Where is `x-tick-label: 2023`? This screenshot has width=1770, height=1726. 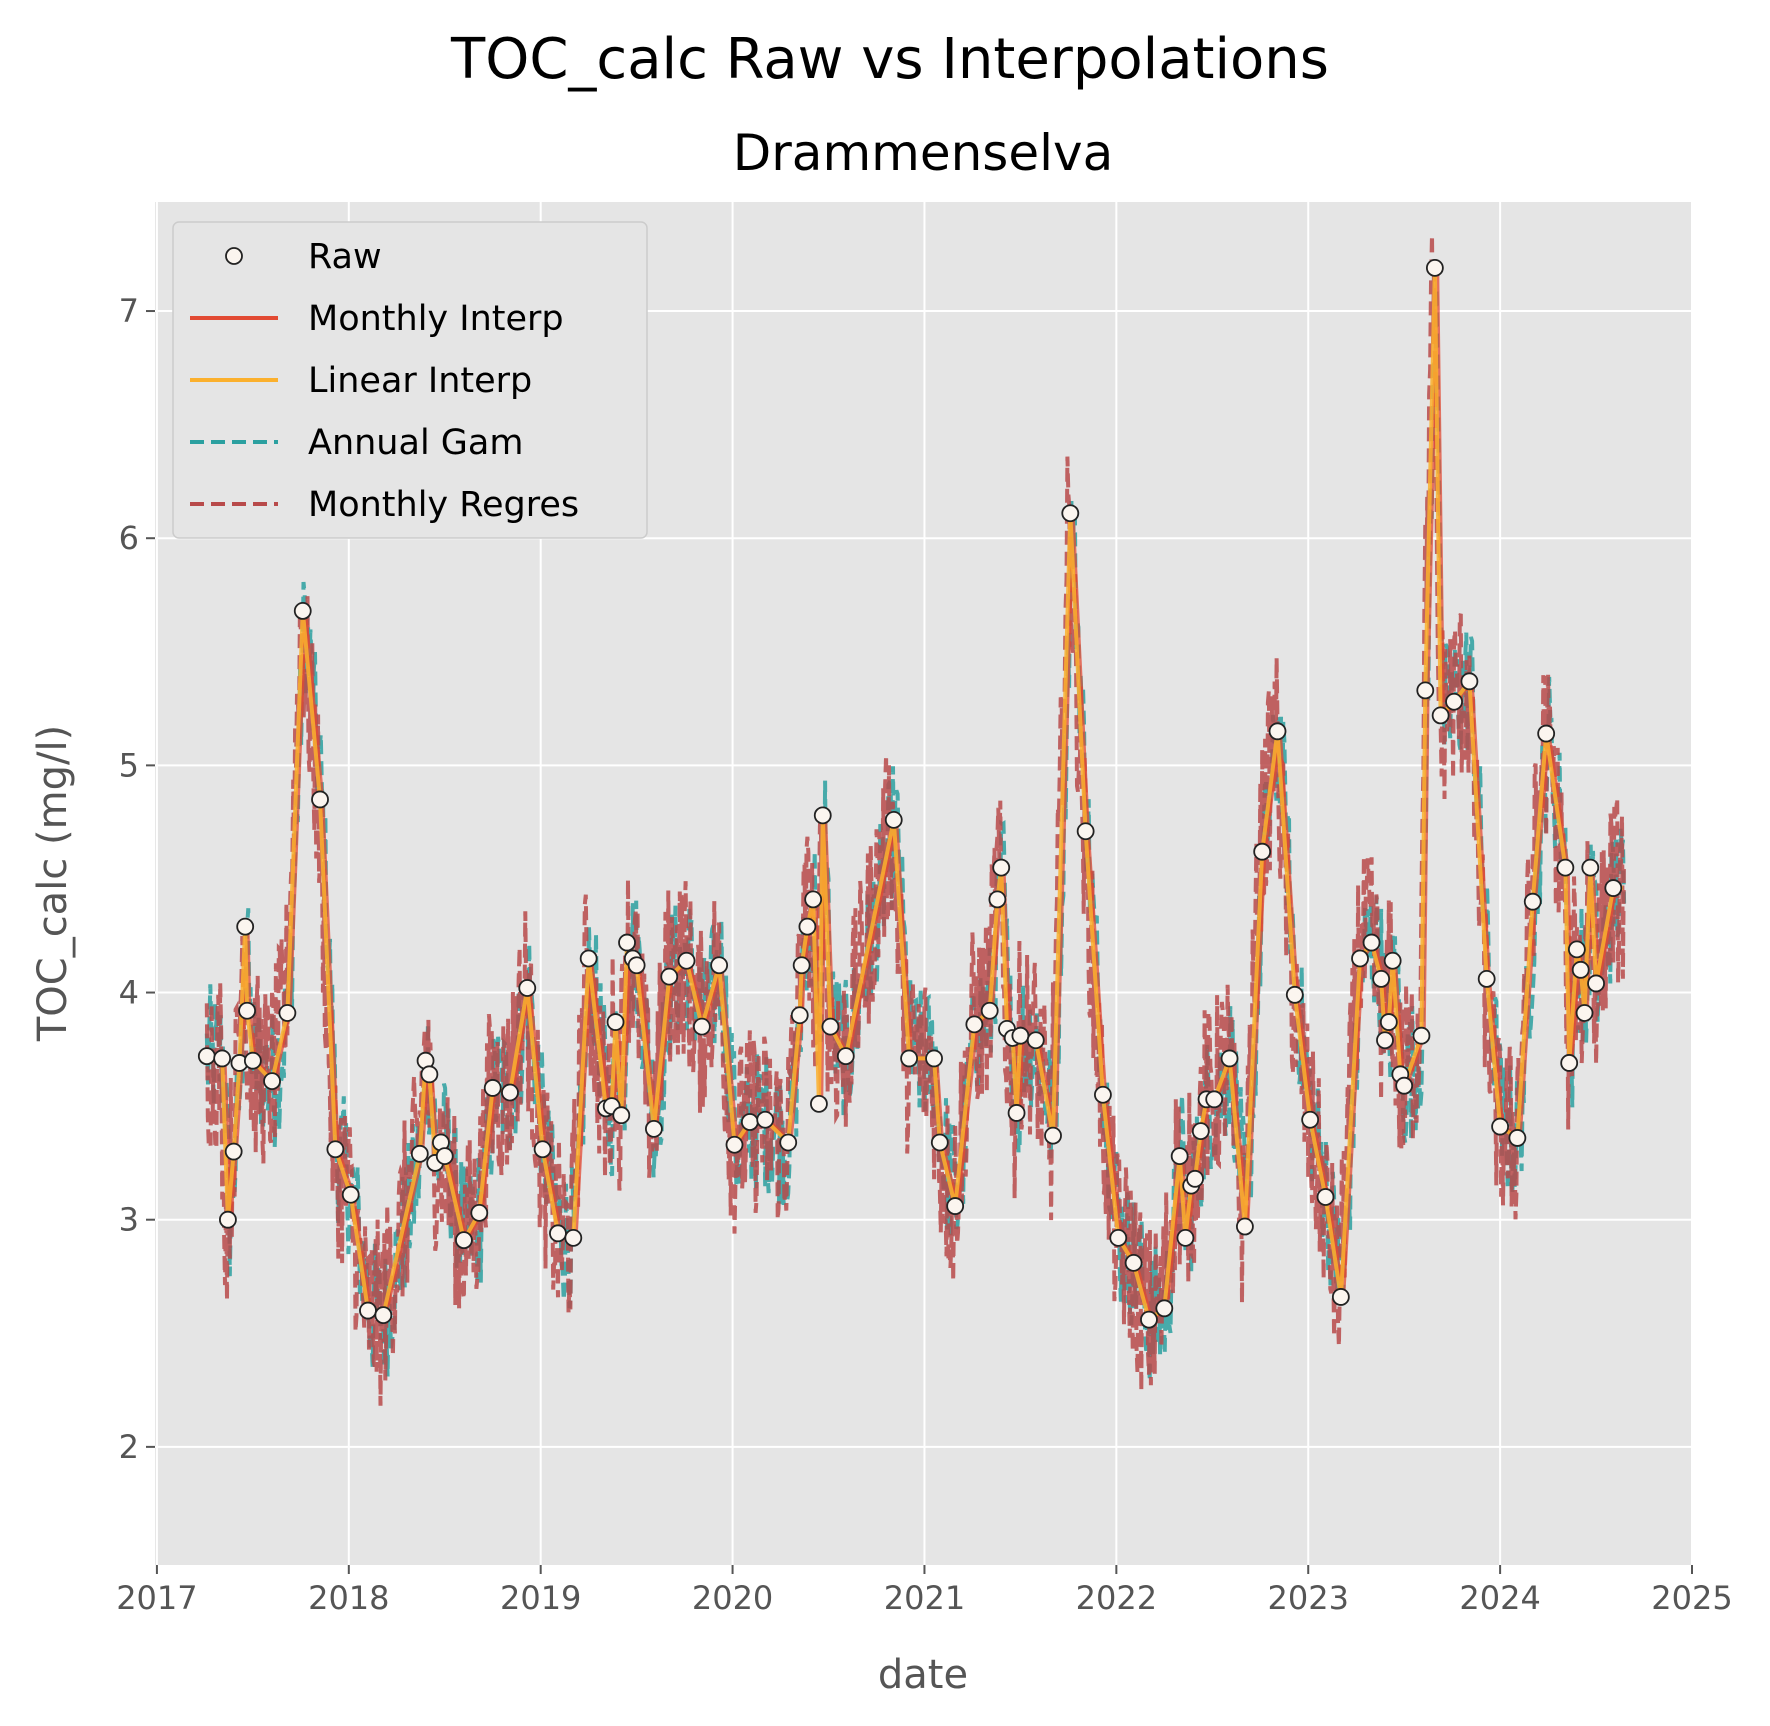 x-tick-label: 2023 is located at coordinates (1308, 1598).